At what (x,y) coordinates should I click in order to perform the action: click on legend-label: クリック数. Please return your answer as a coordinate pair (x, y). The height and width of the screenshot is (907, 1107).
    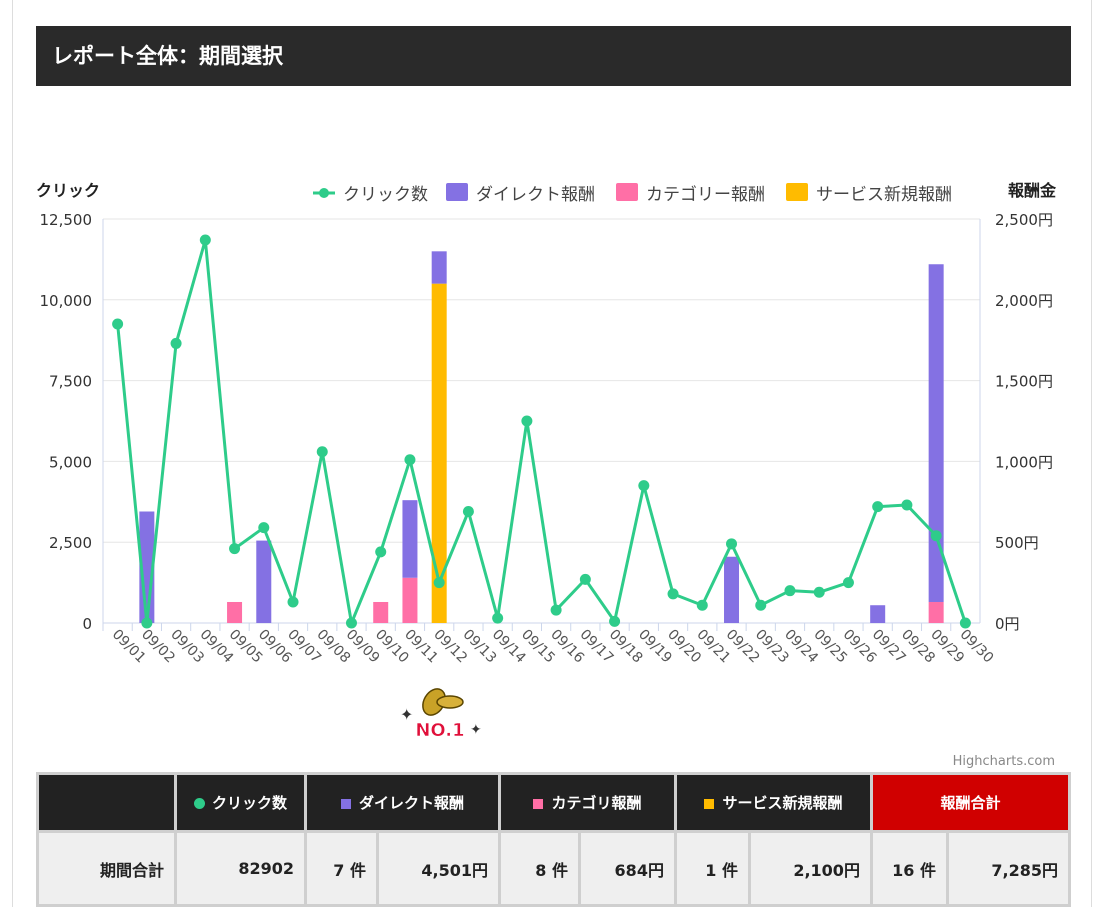
    Looking at the image, I should click on (385, 195).